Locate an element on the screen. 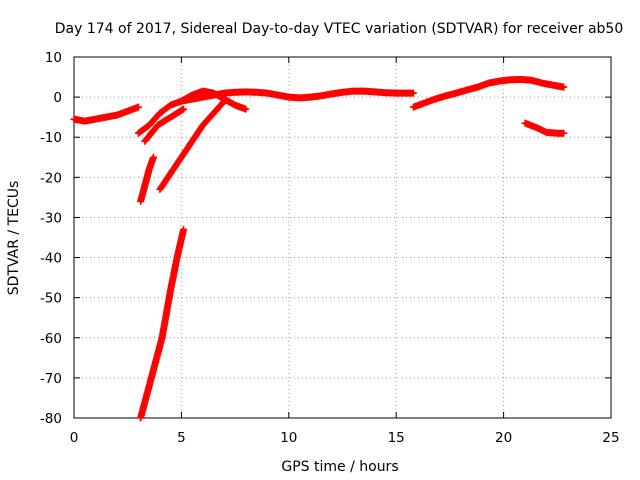  y-tick-label: -20 is located at coordinates (51, 178).